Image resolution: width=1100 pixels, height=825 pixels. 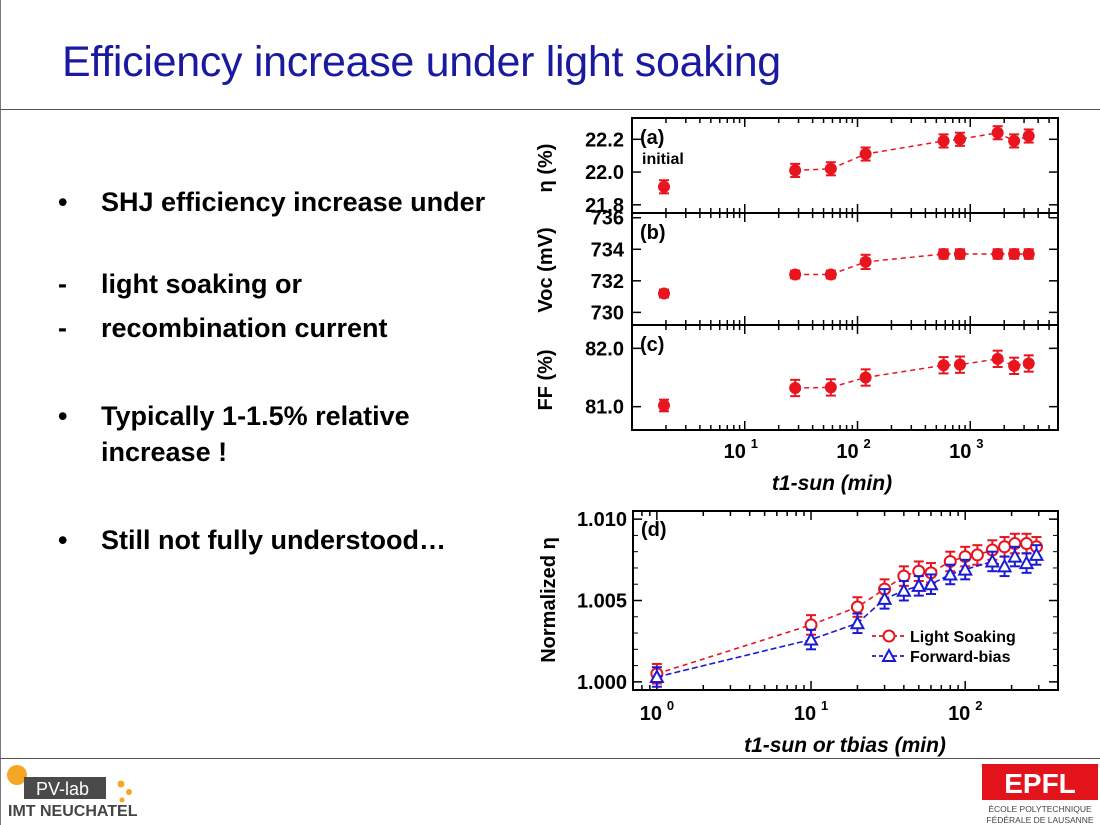 What do you see at coordinates (654, 530) in the screenshot?
I see `panel-label: (d)` at bounding box center [654, 530].